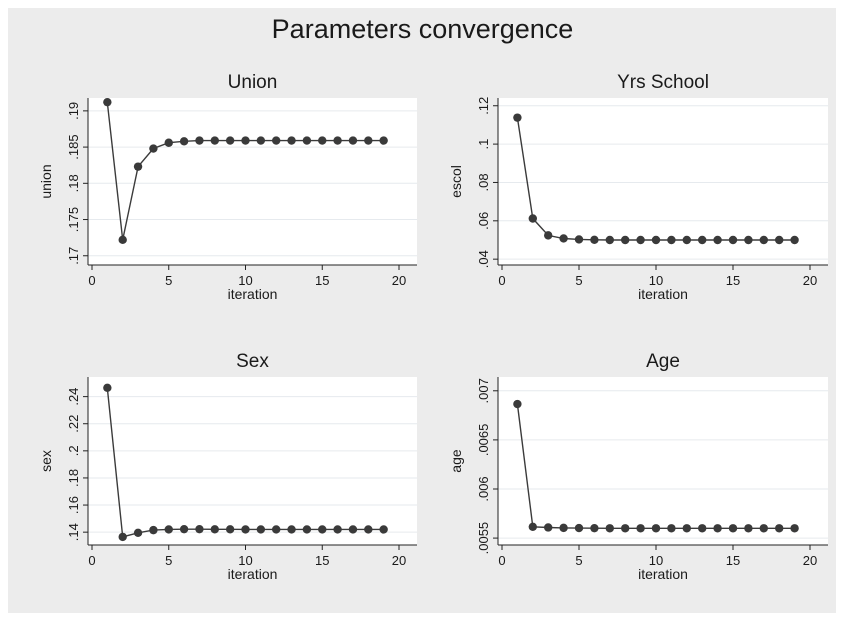 Image resolution: width=845 pixels, height=617 pixels. Describe the element at coordinates (483, 390) in the screenshot. I see `y-tick-label: .007` at that location.